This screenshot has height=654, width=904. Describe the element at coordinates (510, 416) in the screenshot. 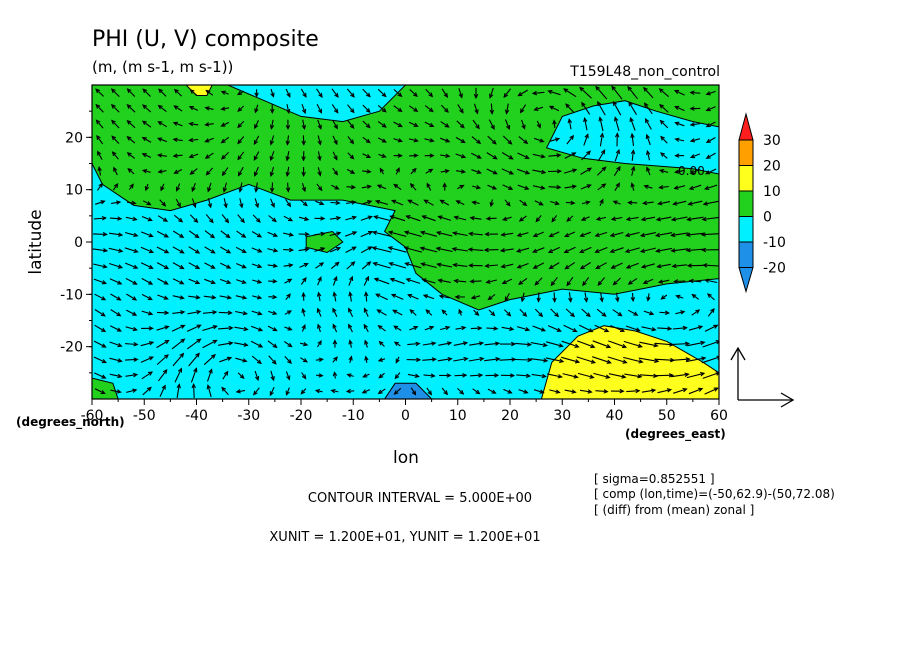

I see `x-tick-label: 20` at that location.